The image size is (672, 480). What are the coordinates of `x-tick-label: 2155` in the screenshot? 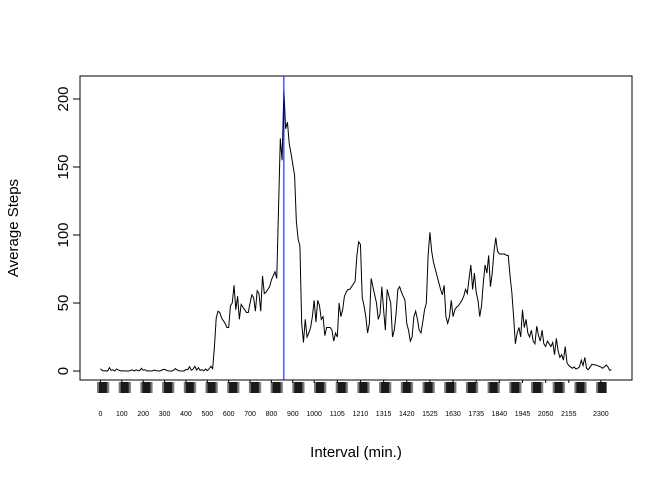 It's located at (569, 414).